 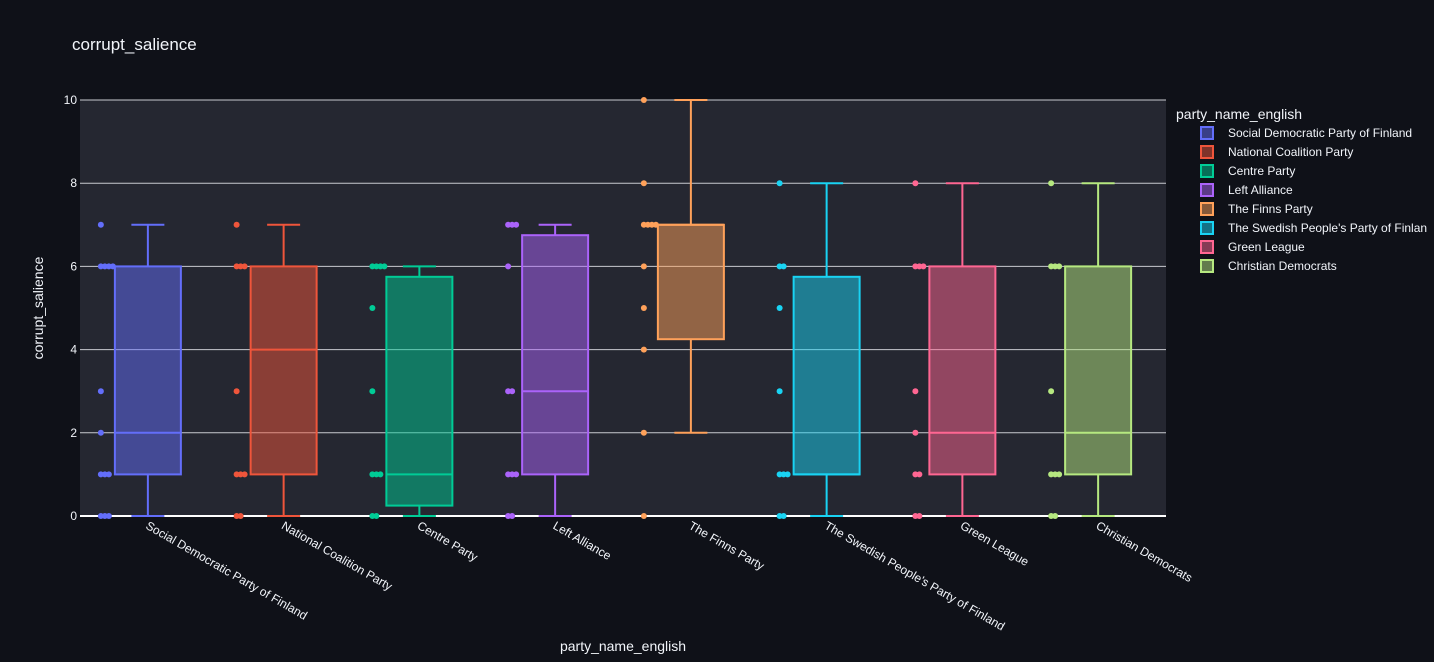 I want to click on legend-label: The Swedish People's Party of Finlan, so click(x=1327, y=228).